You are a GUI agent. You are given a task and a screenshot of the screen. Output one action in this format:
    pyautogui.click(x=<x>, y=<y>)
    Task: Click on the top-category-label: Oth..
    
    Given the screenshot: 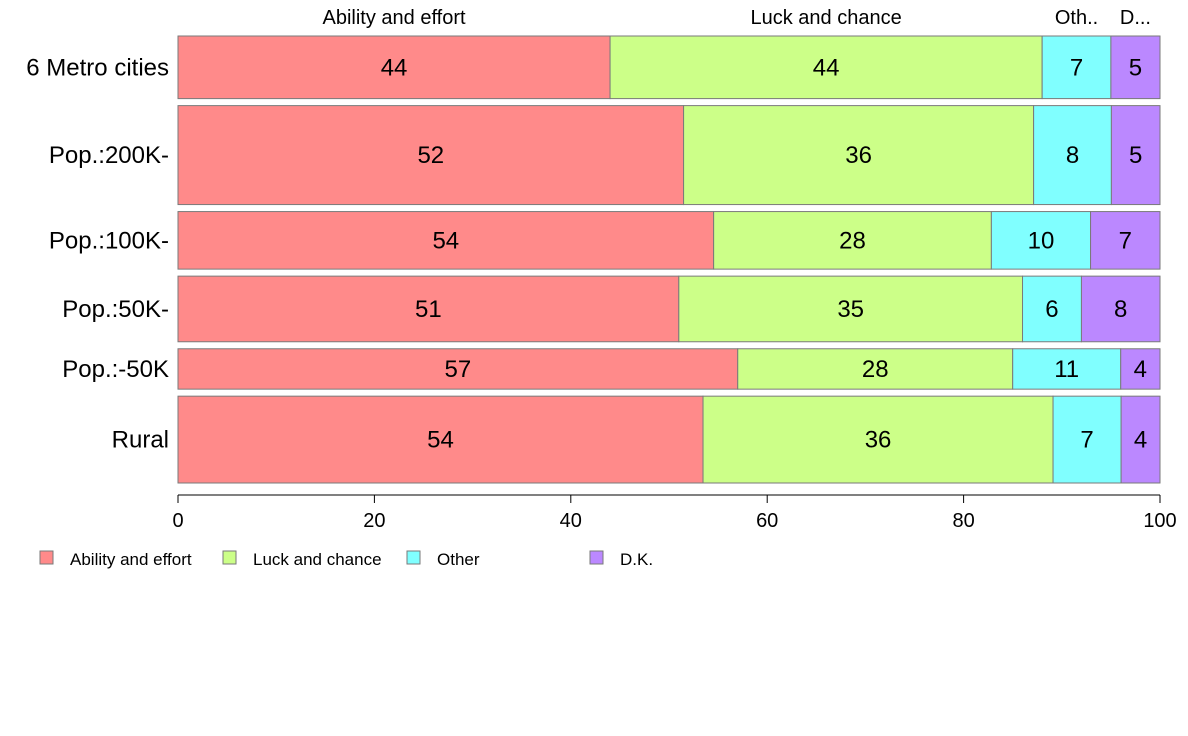 What is the action you would take?
    pyautogui.click(x=1076, y=18)
    